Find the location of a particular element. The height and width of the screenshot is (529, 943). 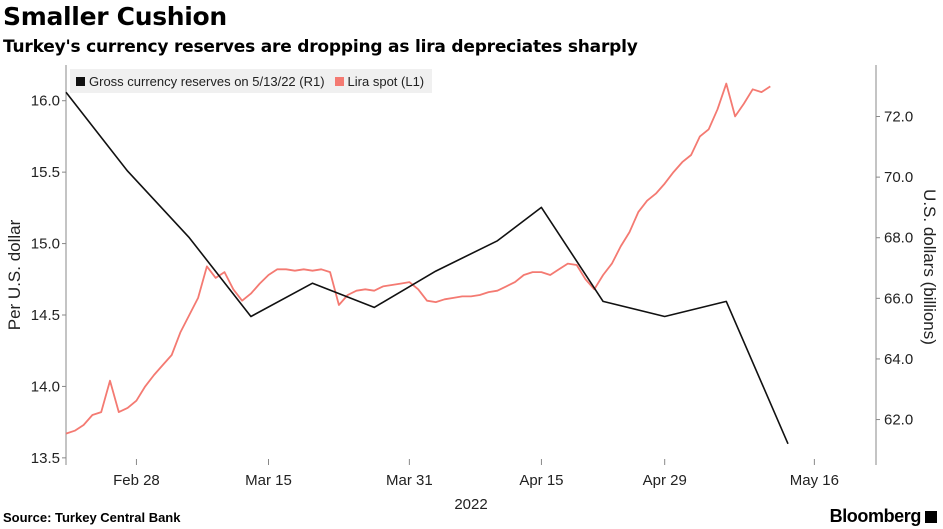

left-tick-label: 15.0 is located at coordinates (45, 244).